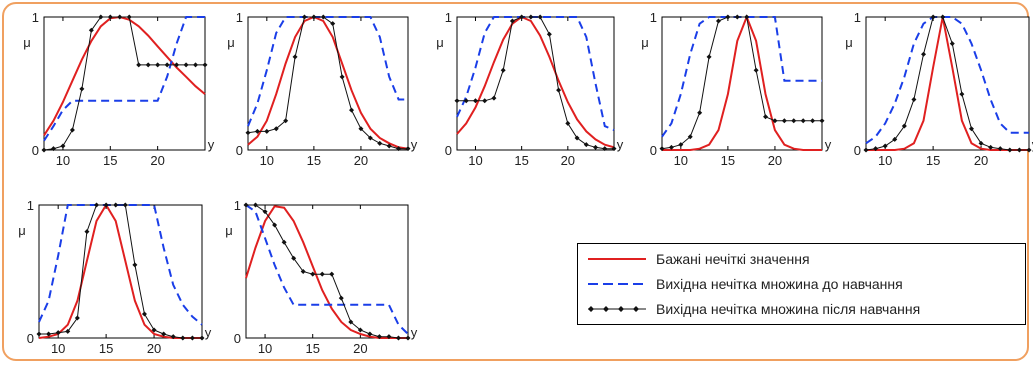  I want to click on subplot-7: 10 15 20 0 1μ y, so click(321, 277).